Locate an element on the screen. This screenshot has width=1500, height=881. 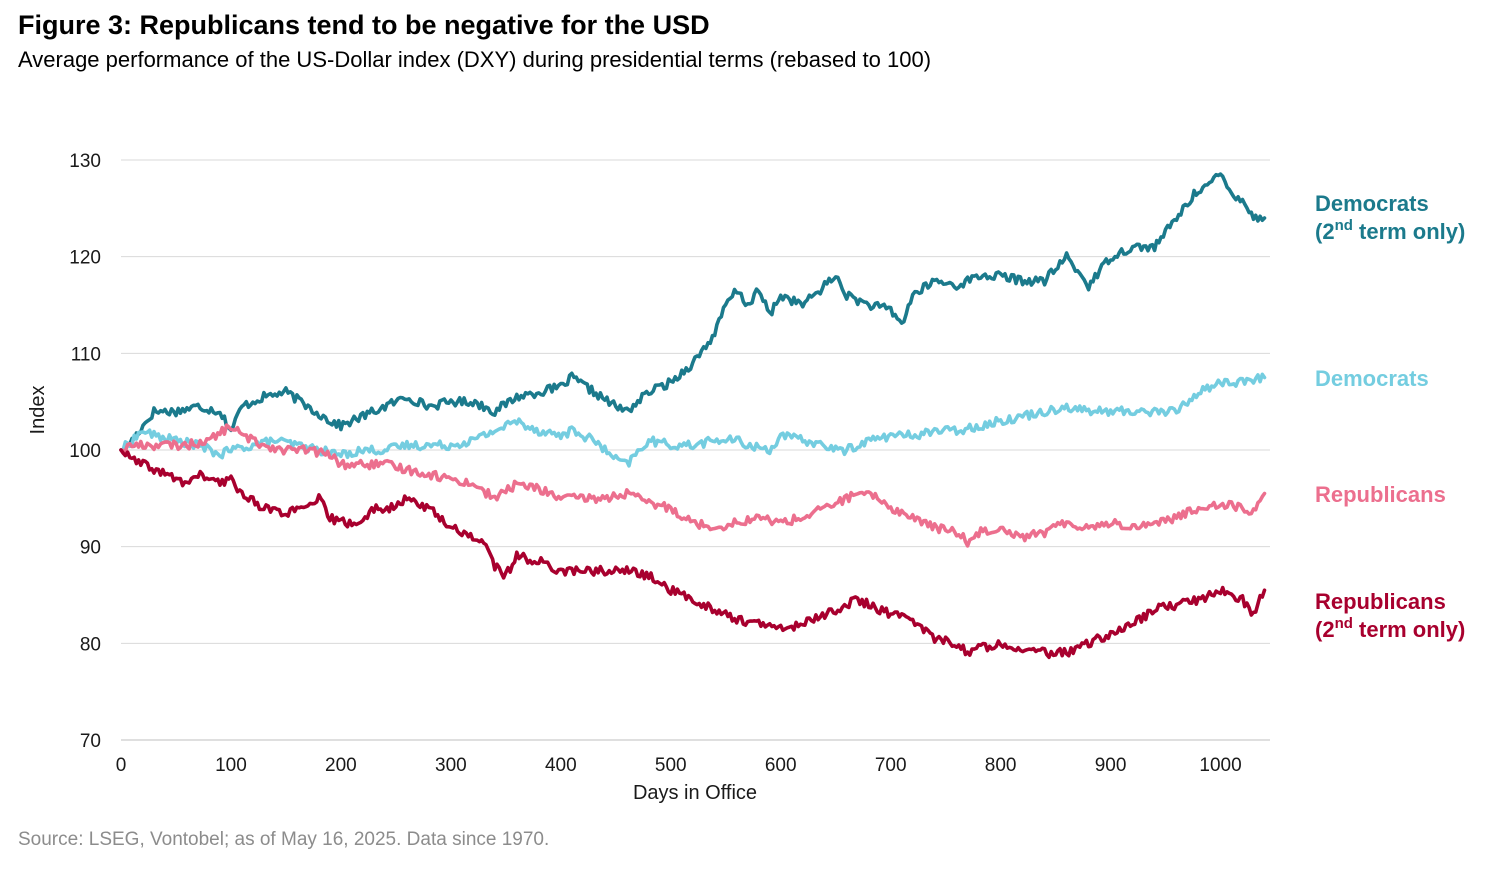
y-axis-title: Index is located at coordinates (38, 410).